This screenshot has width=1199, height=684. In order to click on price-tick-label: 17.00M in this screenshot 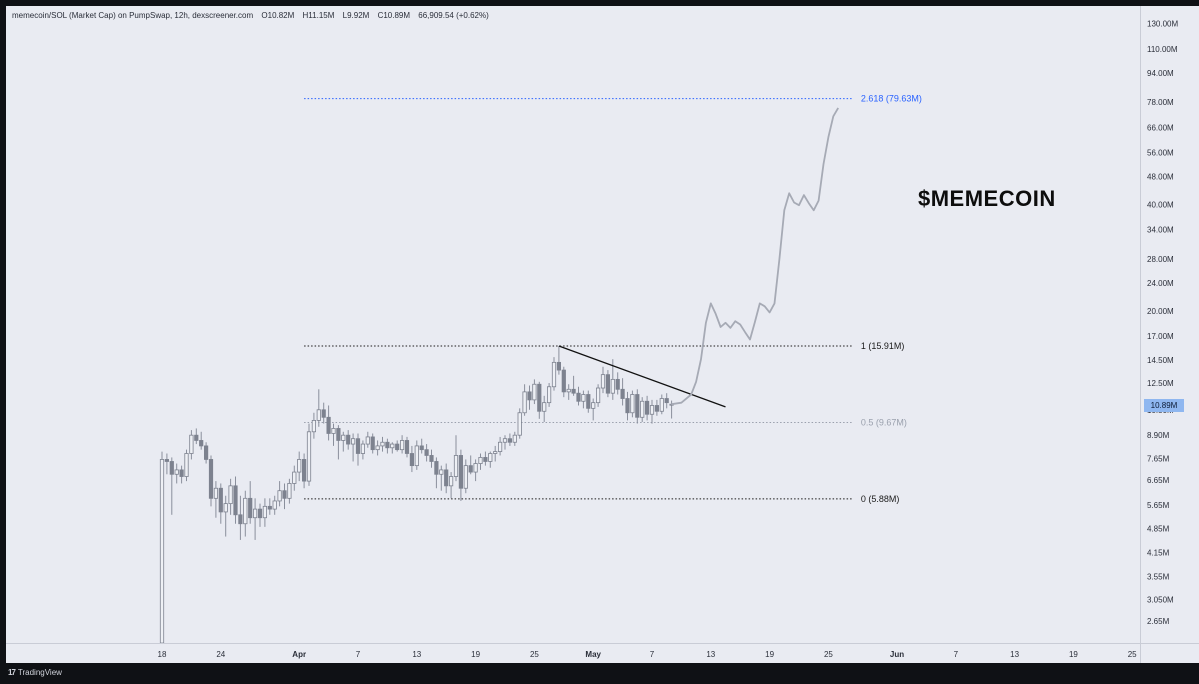, I will do `click(1160, 336)`.